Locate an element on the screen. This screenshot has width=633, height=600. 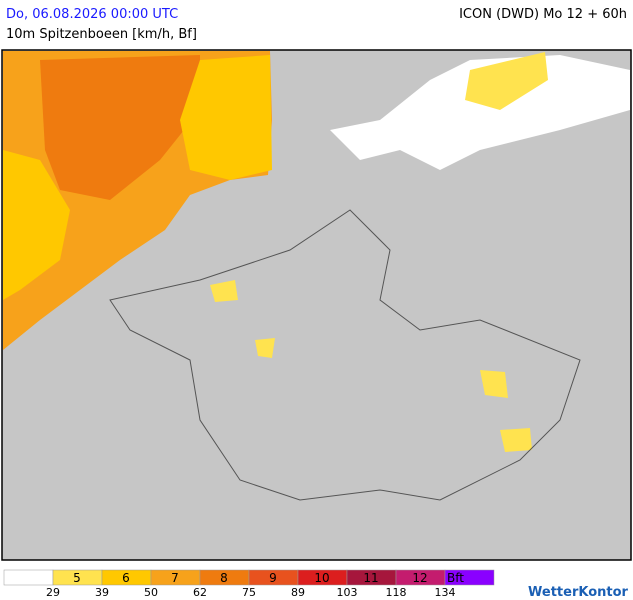
legend-label: 5 is located at coordinates (77, 578).